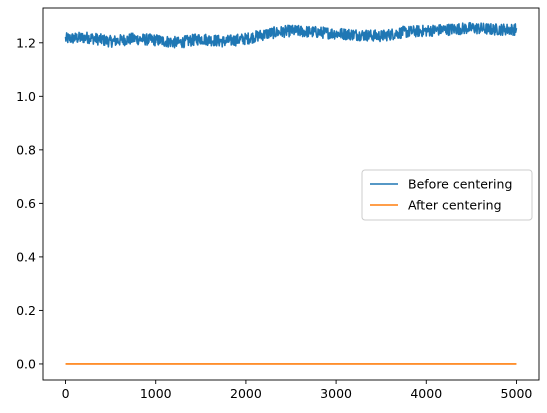 The height and width of the screenshot is (413, 547). I want to click on x-tick-label: 4000, so click(426, 393).